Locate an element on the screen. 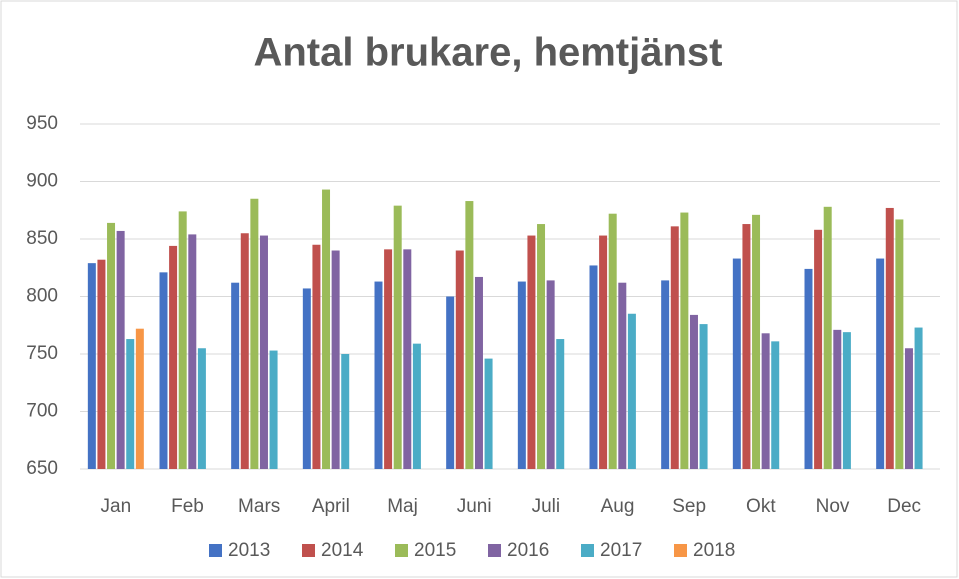 The height and width of the screenshot is (579, 959). x-tick-label: Juli is located at coordinates (546, 506).